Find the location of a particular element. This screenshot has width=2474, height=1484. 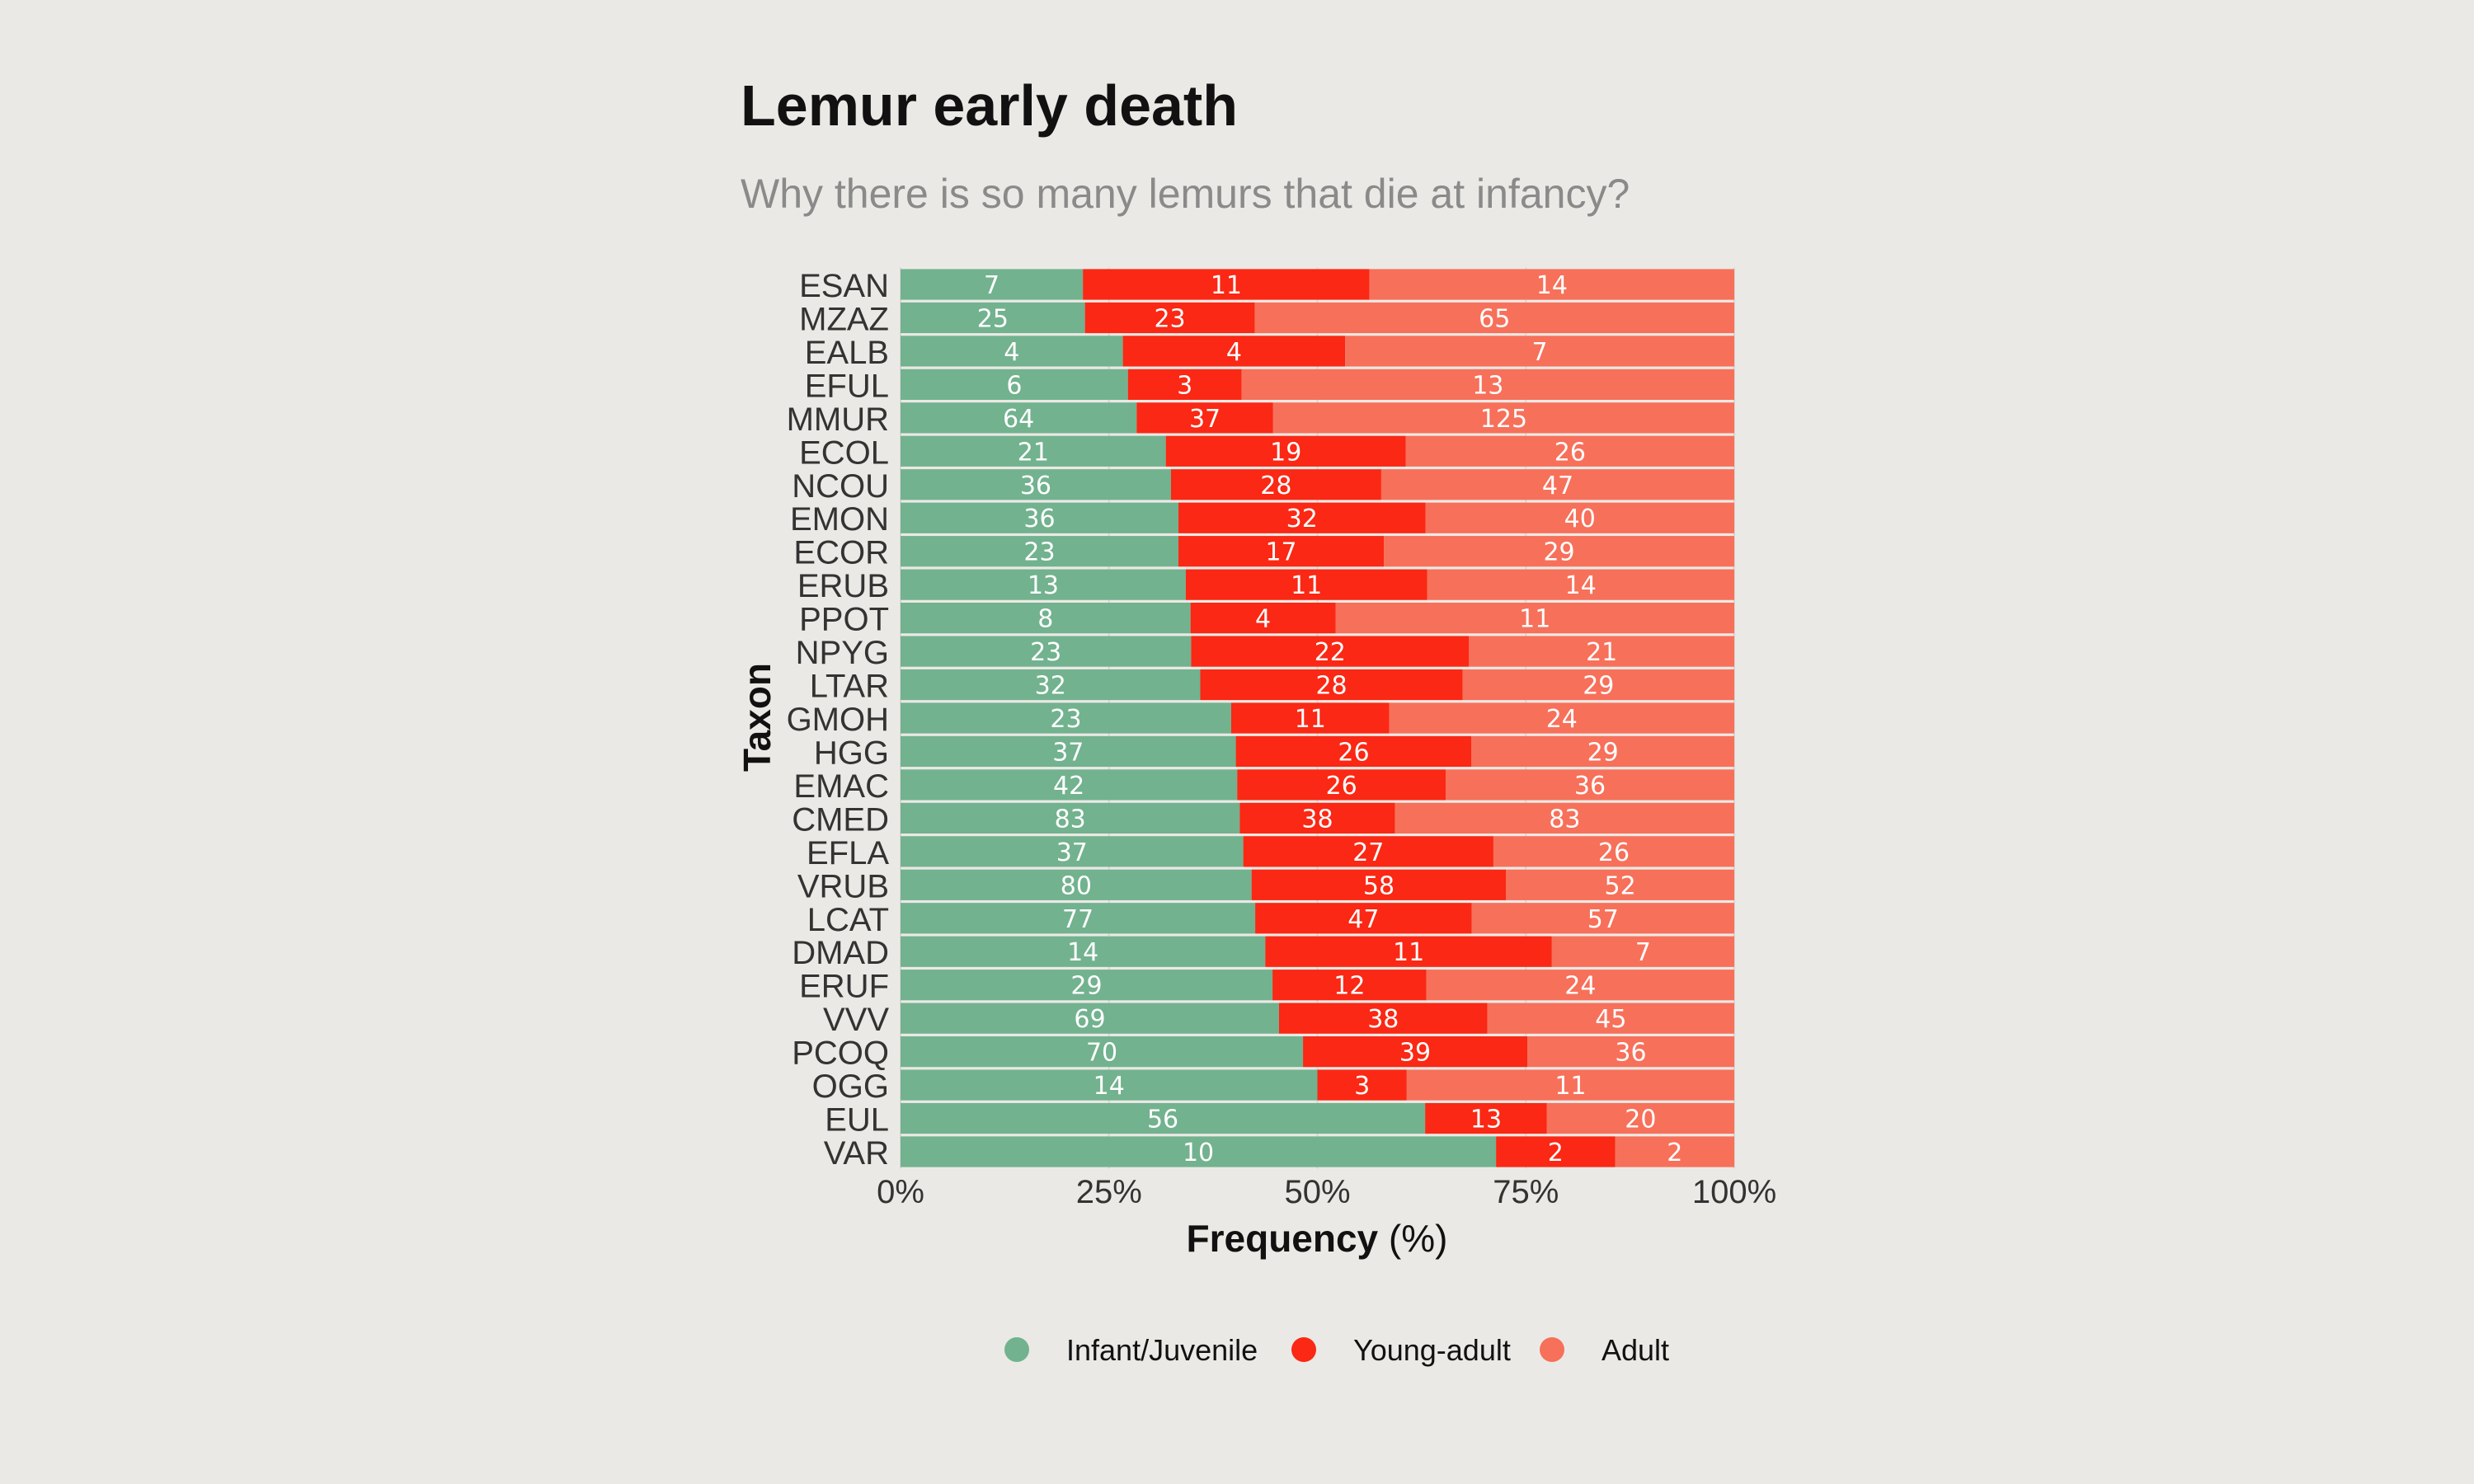

y-tick-label: EMON is located at coordinates (839, 519).